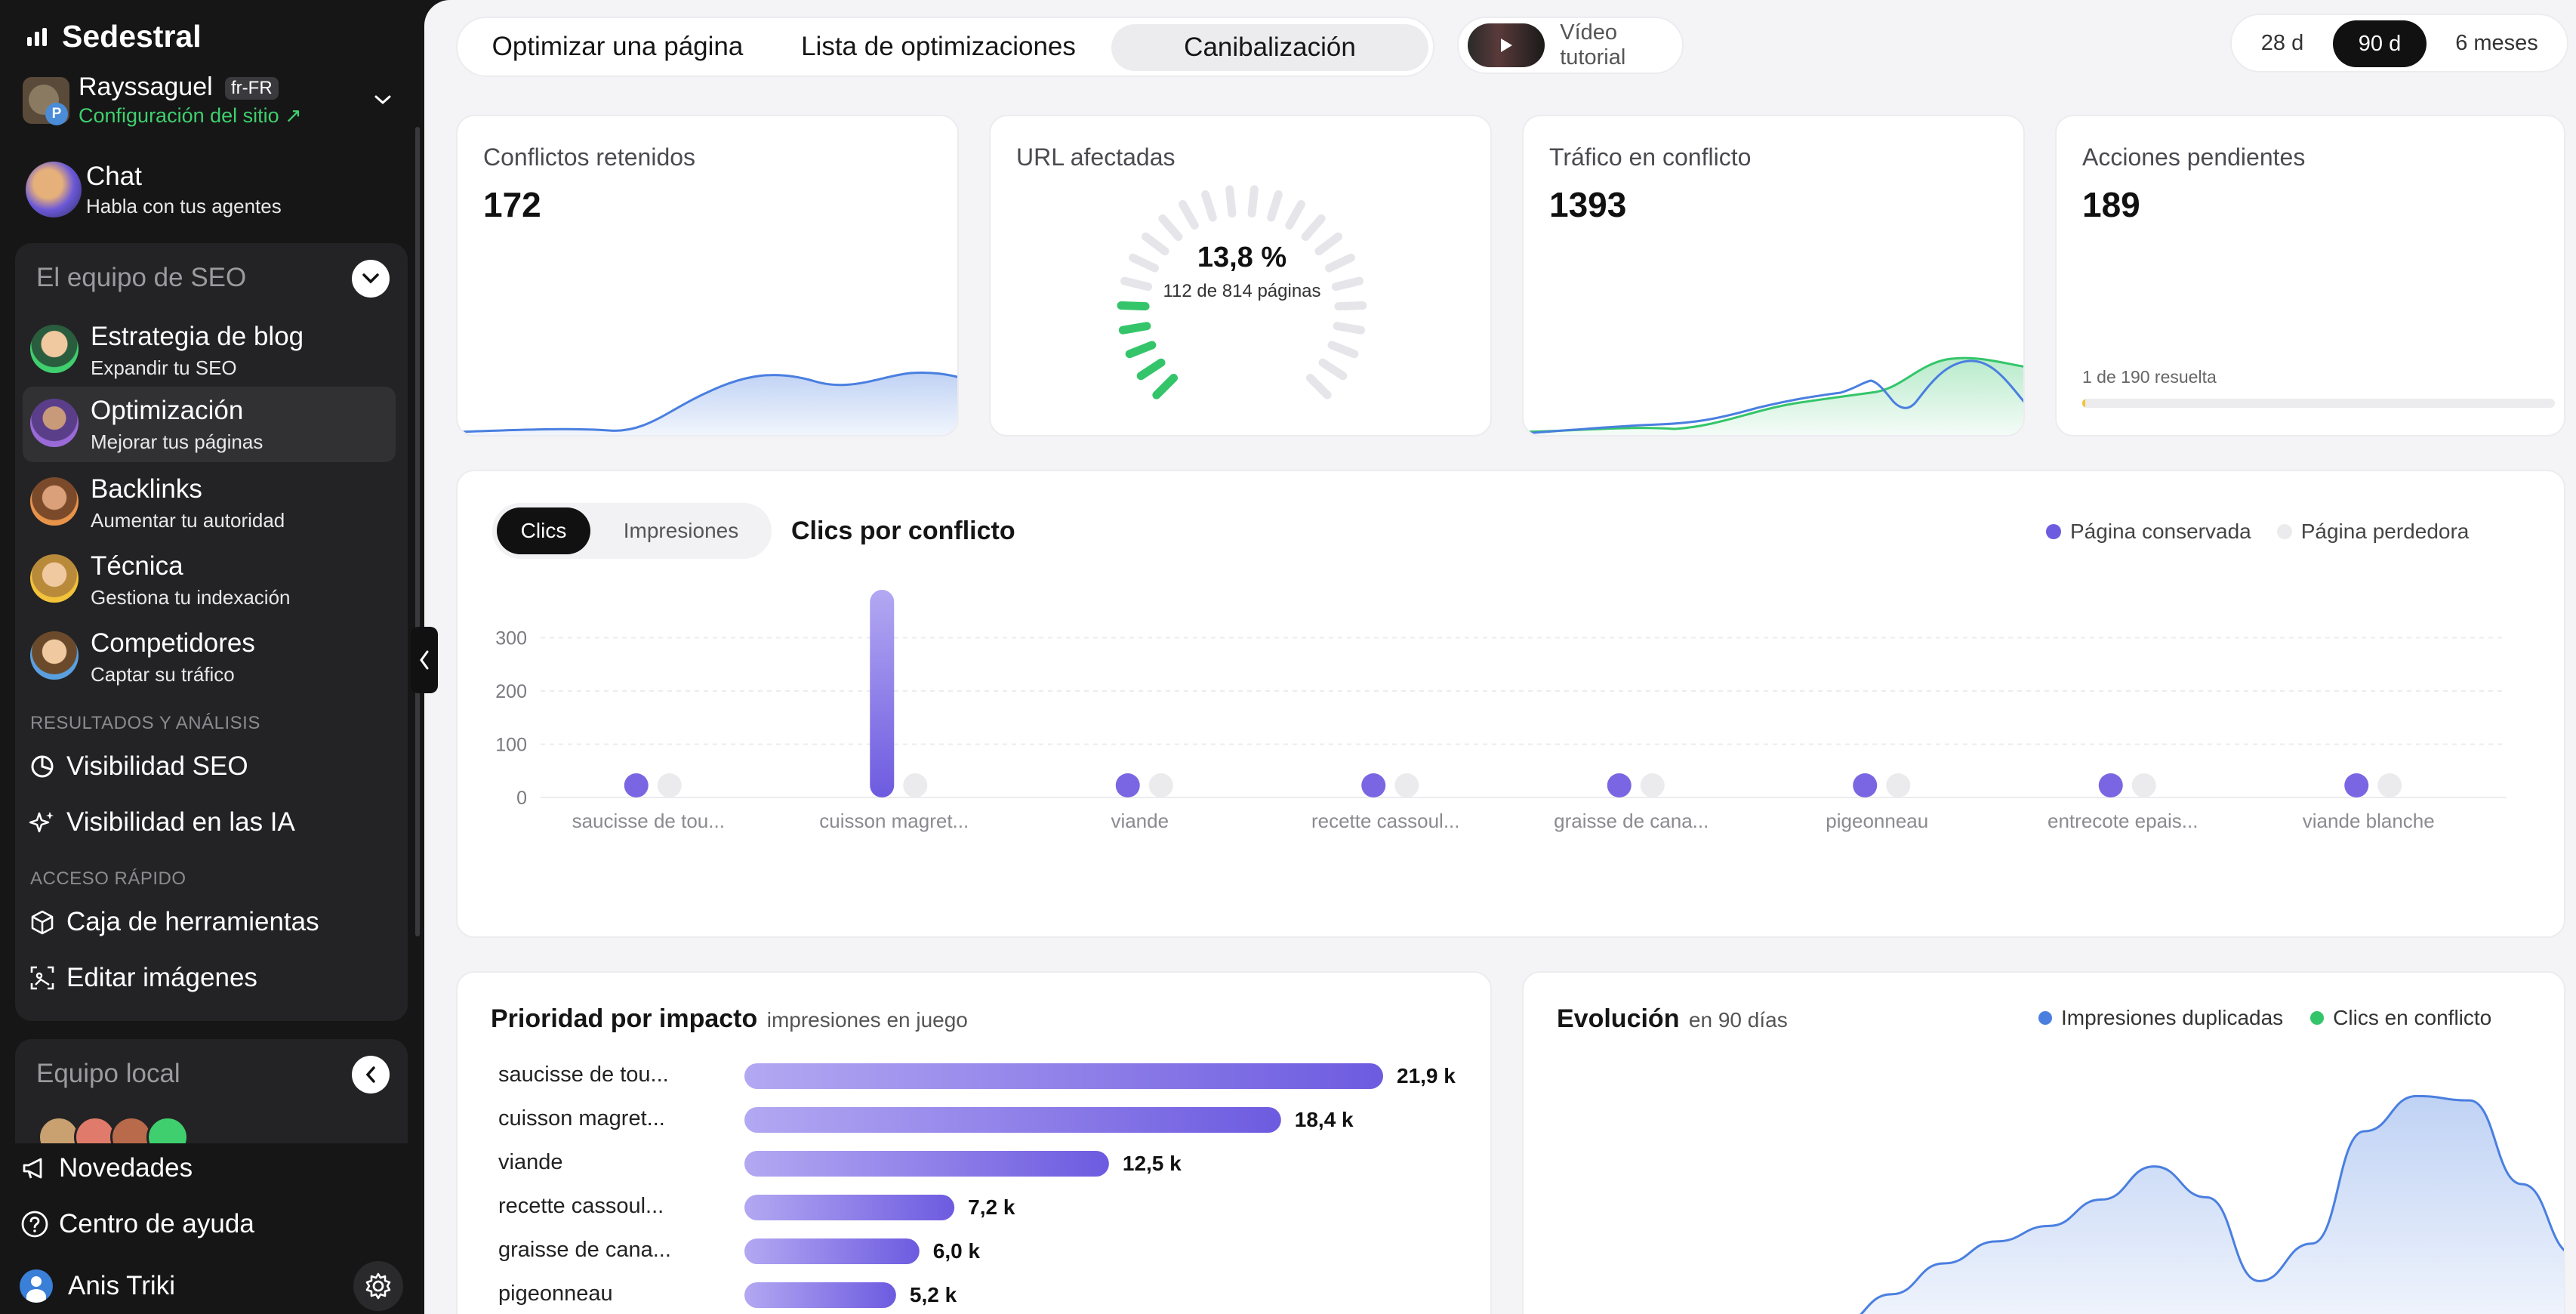  I want to click on results-section-title: RESULTADOS Y ANÁLISIS, so click(145, 723).